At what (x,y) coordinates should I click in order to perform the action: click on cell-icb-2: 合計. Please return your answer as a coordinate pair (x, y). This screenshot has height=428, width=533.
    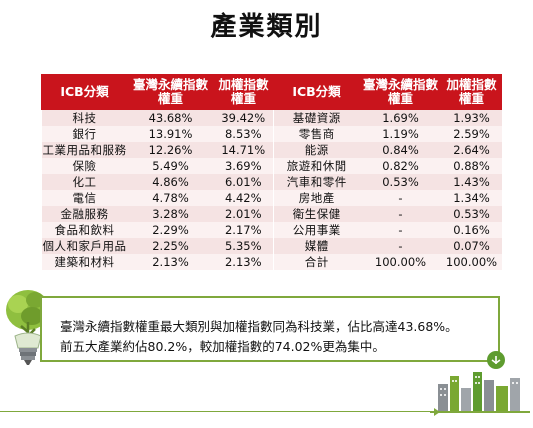
    Looking at the image, I should click on (316, 262).